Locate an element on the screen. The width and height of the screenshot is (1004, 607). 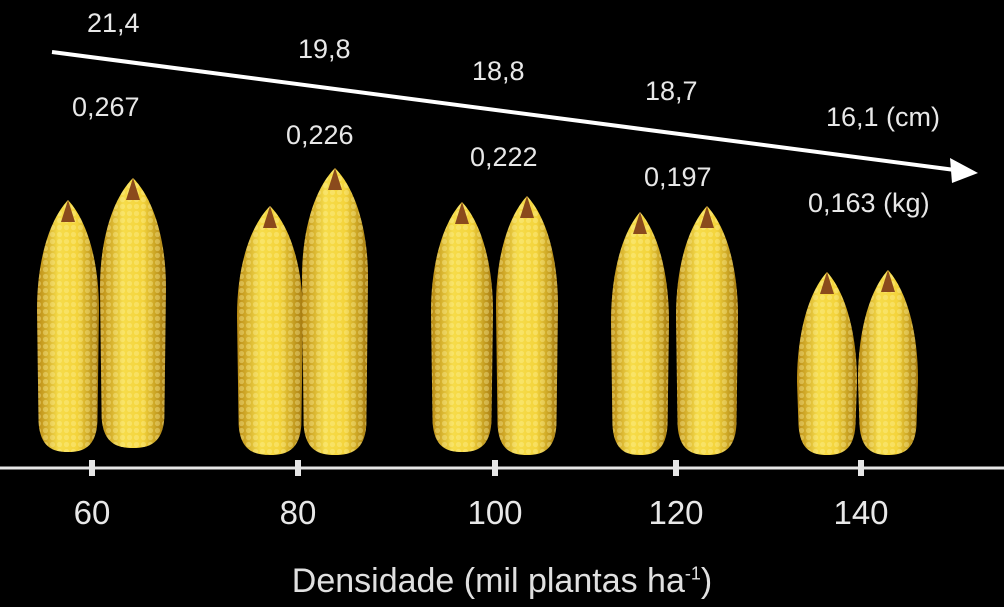
mass-label-120: 0,197 is located at coordinates (678, 177).